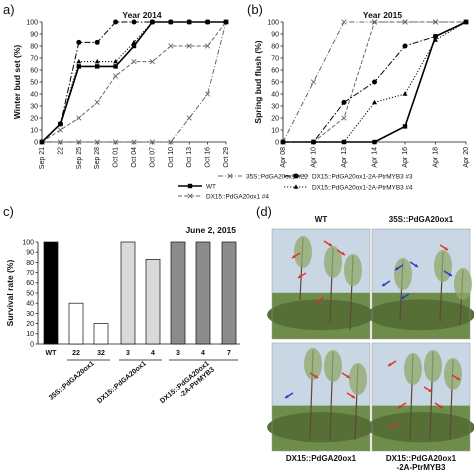  Describe the element at coordinates (448, 273) in the screenshot. I see `blue-arrow` at that location.